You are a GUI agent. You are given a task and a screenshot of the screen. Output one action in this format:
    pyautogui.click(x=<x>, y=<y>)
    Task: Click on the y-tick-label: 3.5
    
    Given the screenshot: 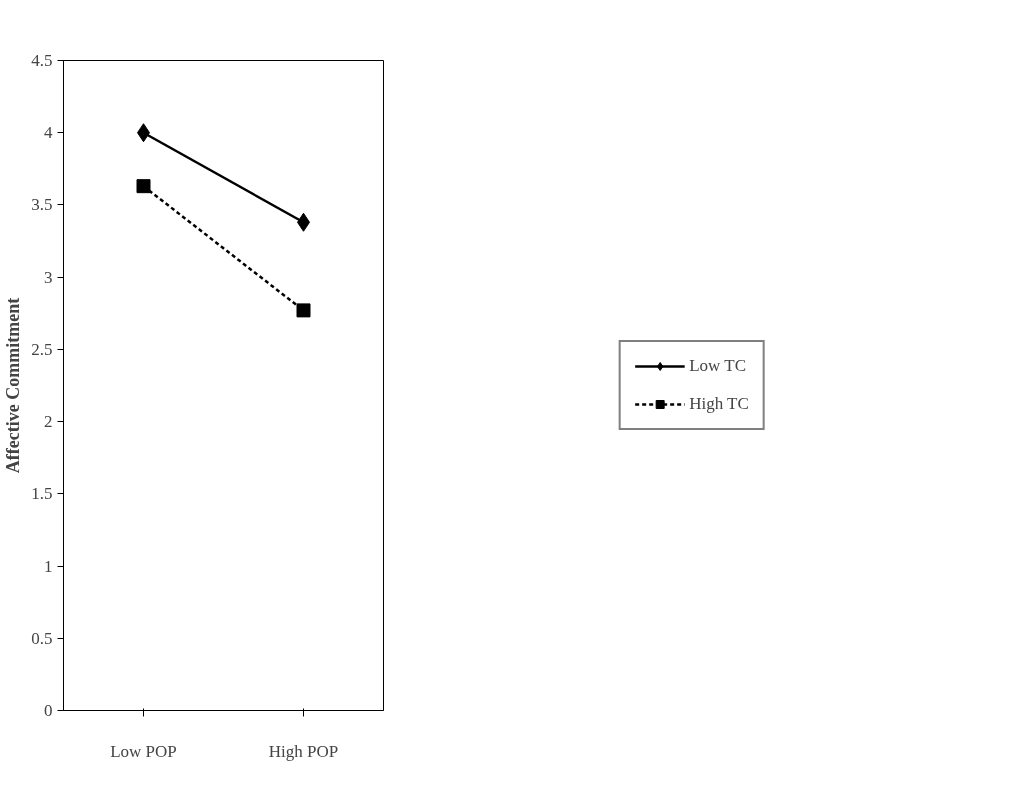 What is the action you would take?
    pyautogui.click(x=42, y=205)
    